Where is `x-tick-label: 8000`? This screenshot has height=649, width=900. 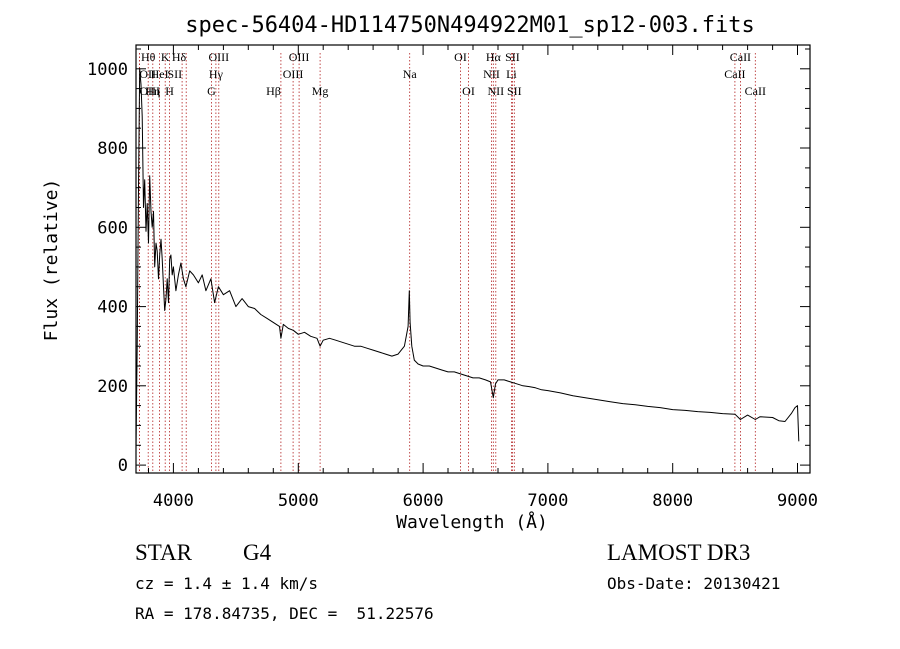
x-tick-label: 8000 is located at coordinates (672, 501).